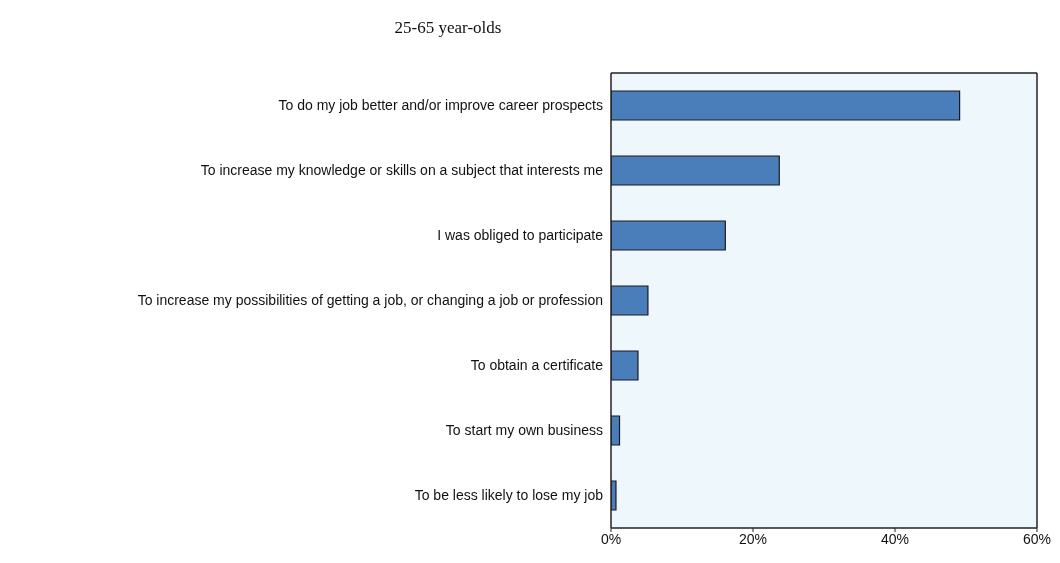 The height and width of the screenshot is (563, 1060). What do you see at coordinates (537, 365) in the screenshot?
I see `y-tick-label: To obtain a certificate` at bounding box center [537, 365].